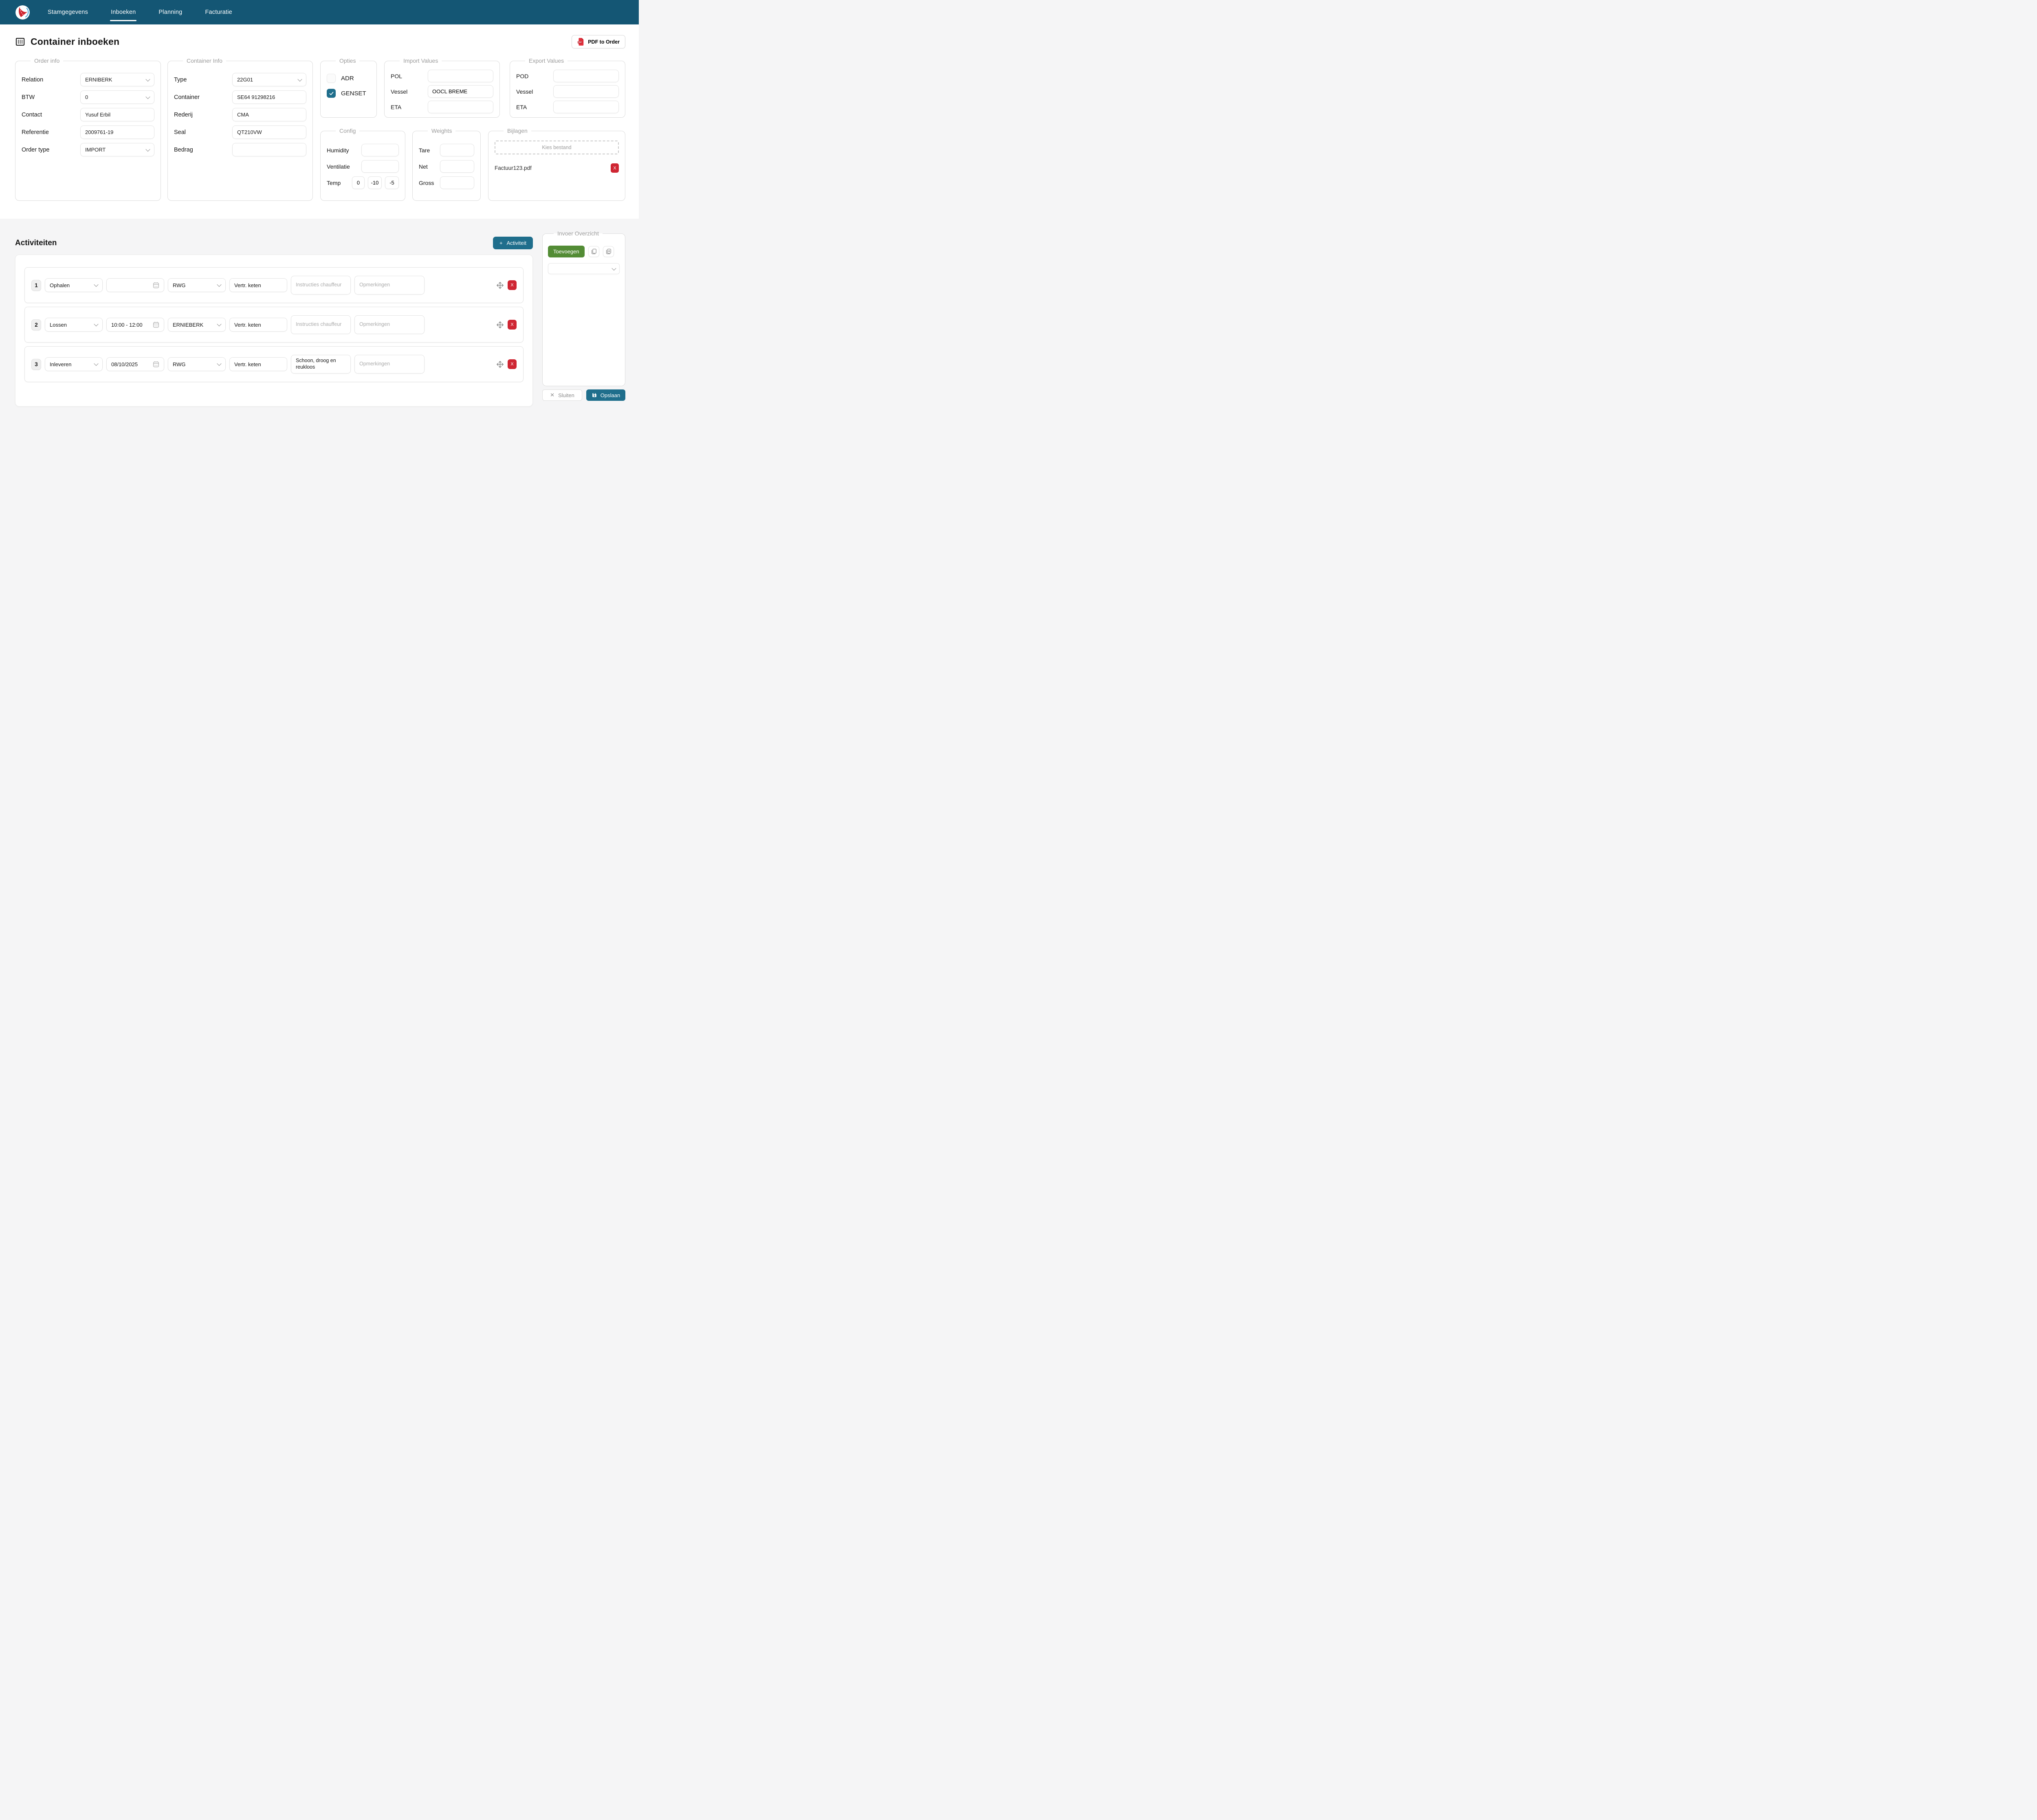  Describe the element at coordinates (35, 132) in the screenshot. I see `referentie-label: Referentie` at that location.